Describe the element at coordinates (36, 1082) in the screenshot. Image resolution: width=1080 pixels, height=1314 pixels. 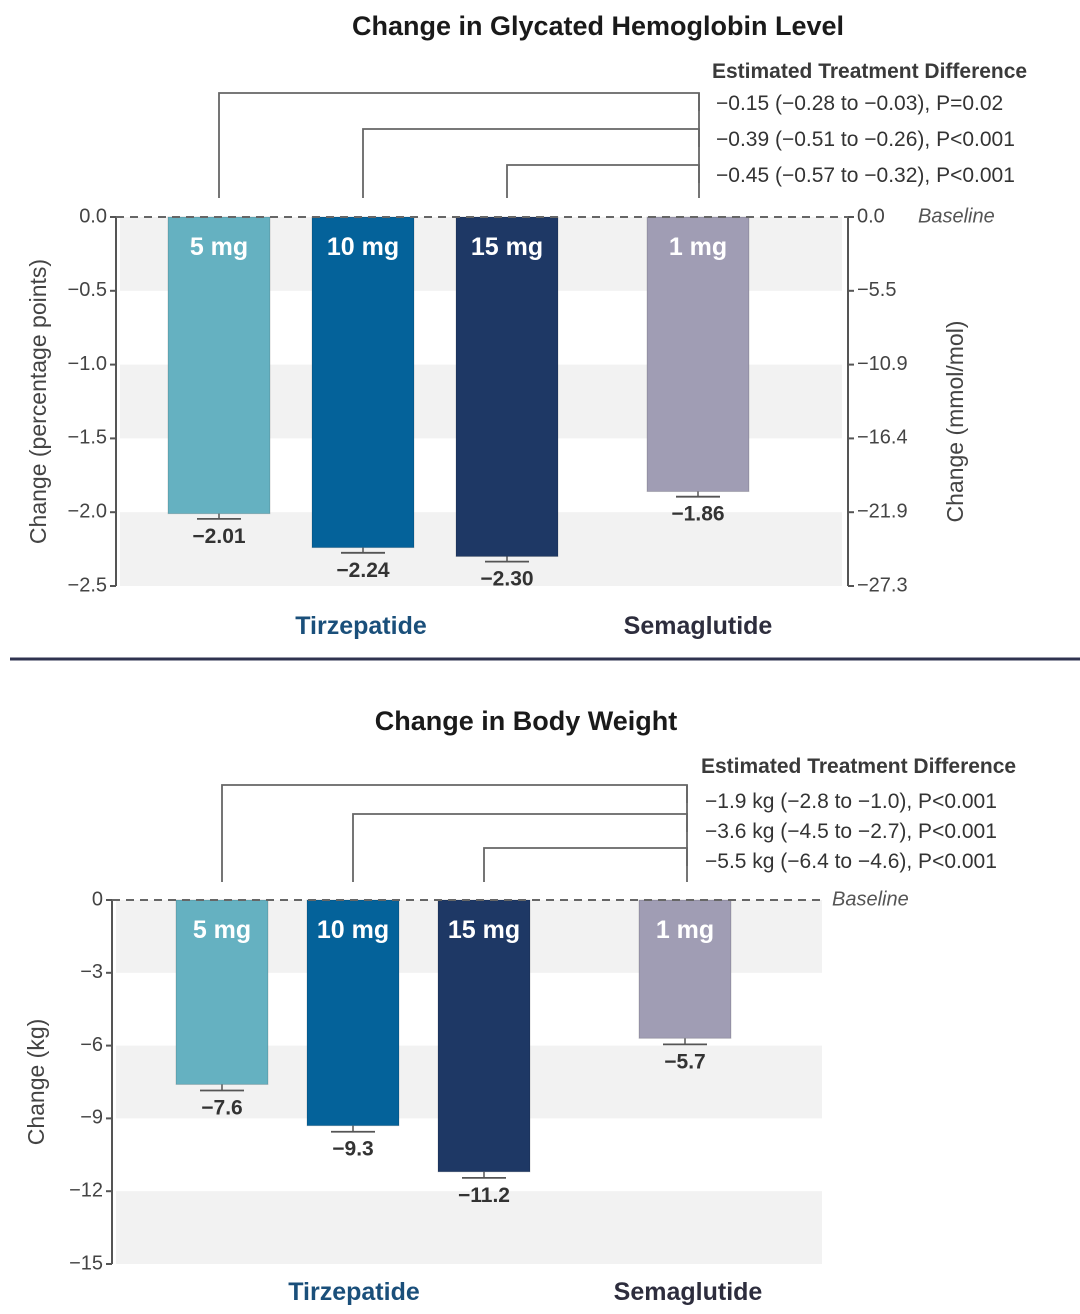
I see `y-axis-label: Change (kg)` at that location.